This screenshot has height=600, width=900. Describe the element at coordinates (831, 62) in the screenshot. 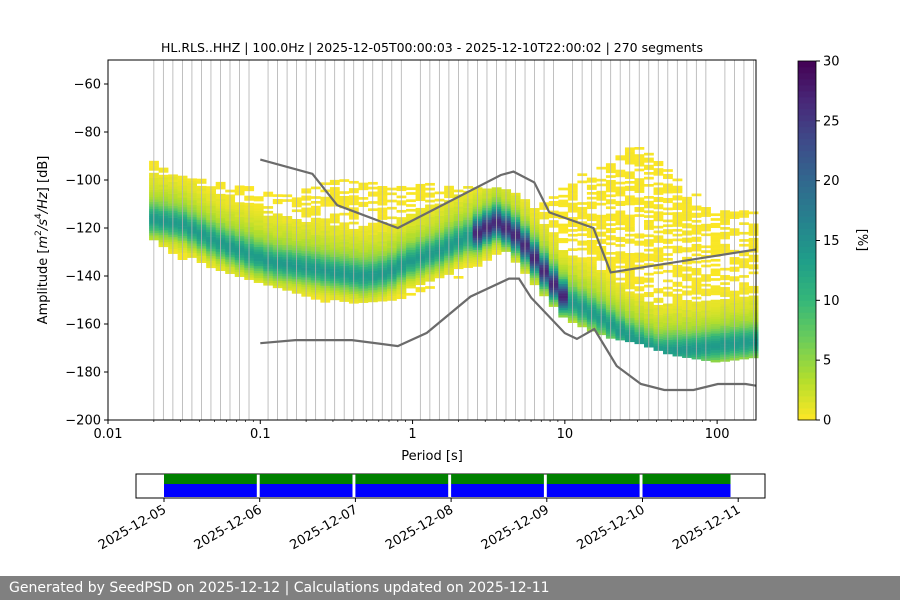

I see `colorbar-tick-label: 30` at that location.